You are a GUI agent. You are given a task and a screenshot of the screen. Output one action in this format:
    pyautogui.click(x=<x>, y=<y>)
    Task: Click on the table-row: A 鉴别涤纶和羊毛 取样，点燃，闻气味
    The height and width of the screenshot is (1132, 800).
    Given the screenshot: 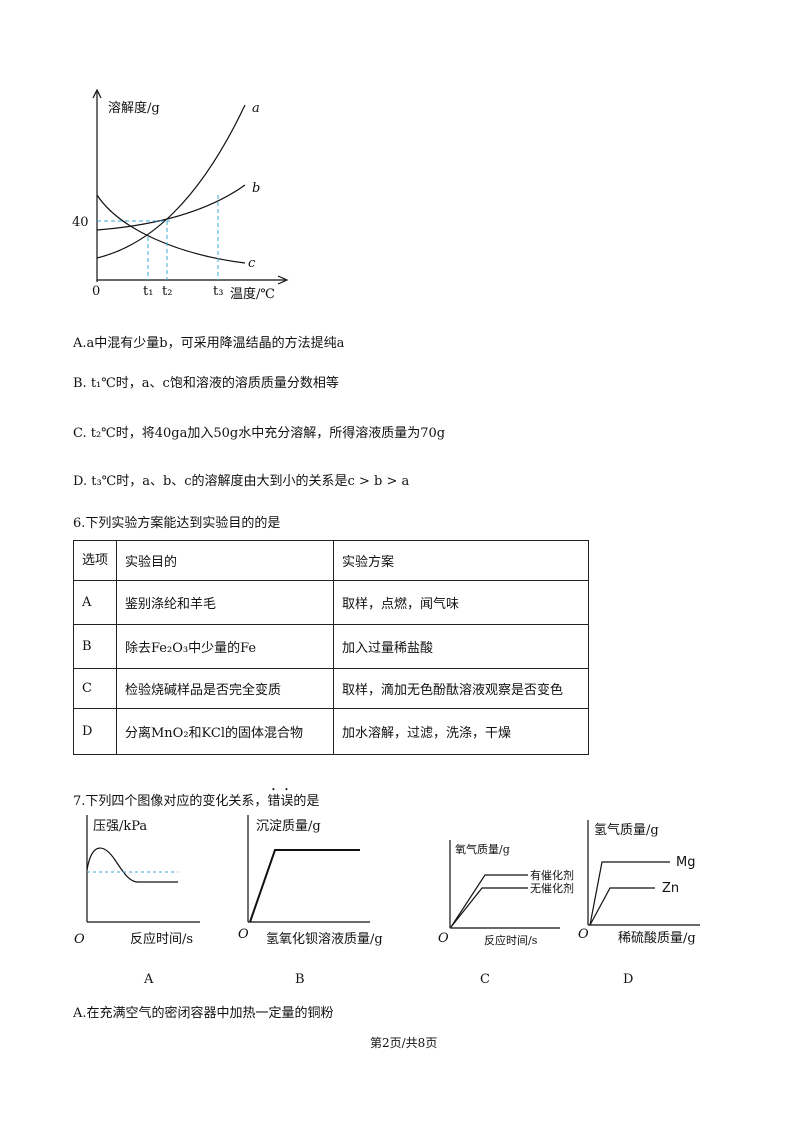 What is the action you would take?
    pyautogui.click(x=331, y=602)
    